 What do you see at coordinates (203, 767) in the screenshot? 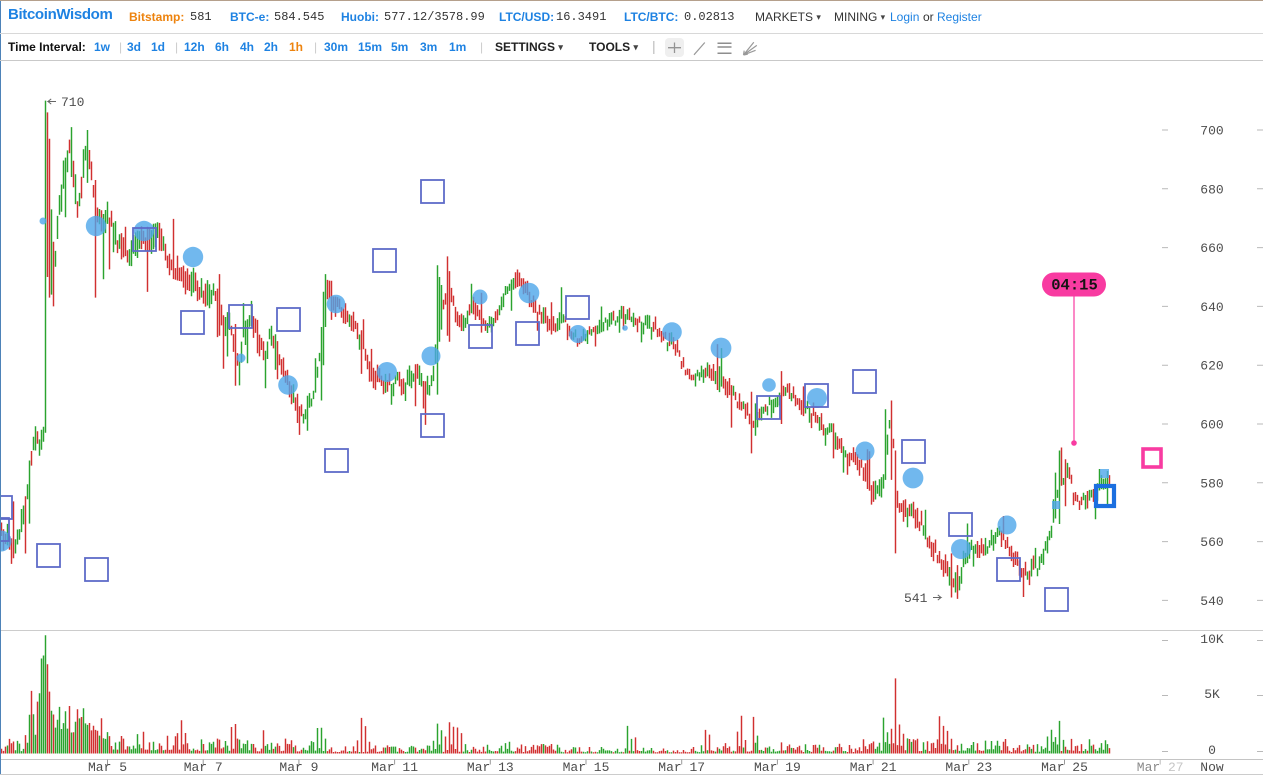
I see `svg-text: Mar 7` at bounding box center [203, 767].